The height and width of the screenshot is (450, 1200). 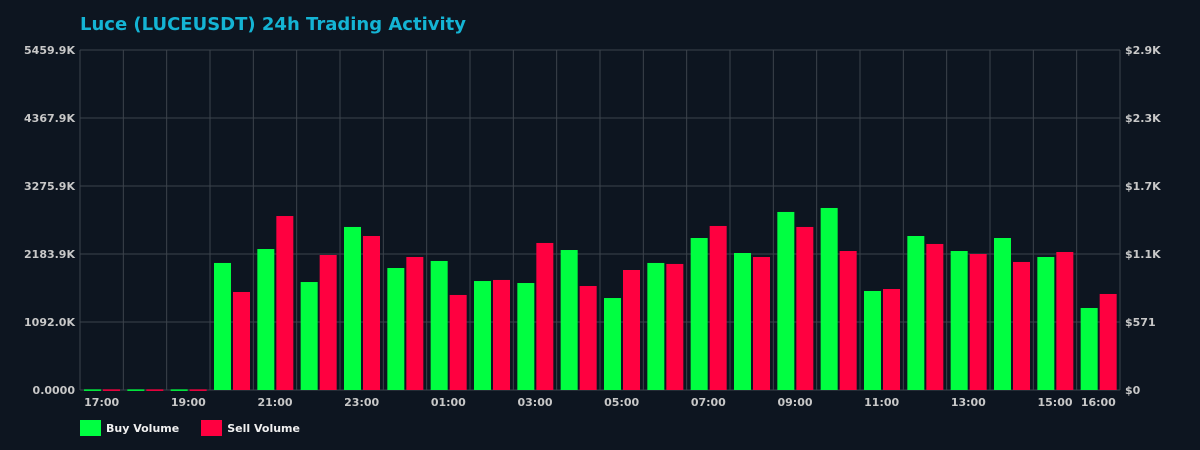 What do you see at coordinates (49, 322) in the screenshot?
I see `y-tick-label: 1092.0K` at bounding box center [49, 322].